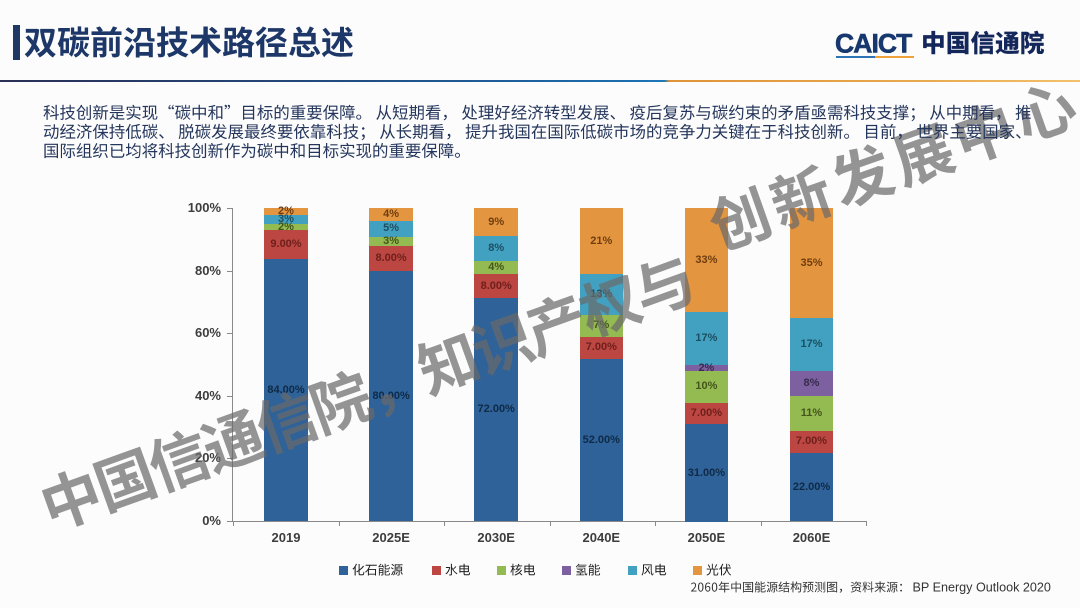 This screenshot has width=1080, height=608. I want to click on svg-text: CAICT, so click(873, 43).